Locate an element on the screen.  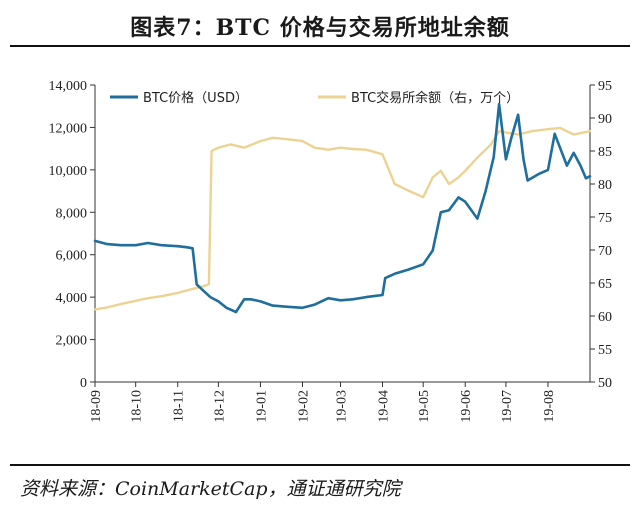
chart-title: 图表7：BTC 价格与交易所地址余额 is located at coordinates (320, 28).